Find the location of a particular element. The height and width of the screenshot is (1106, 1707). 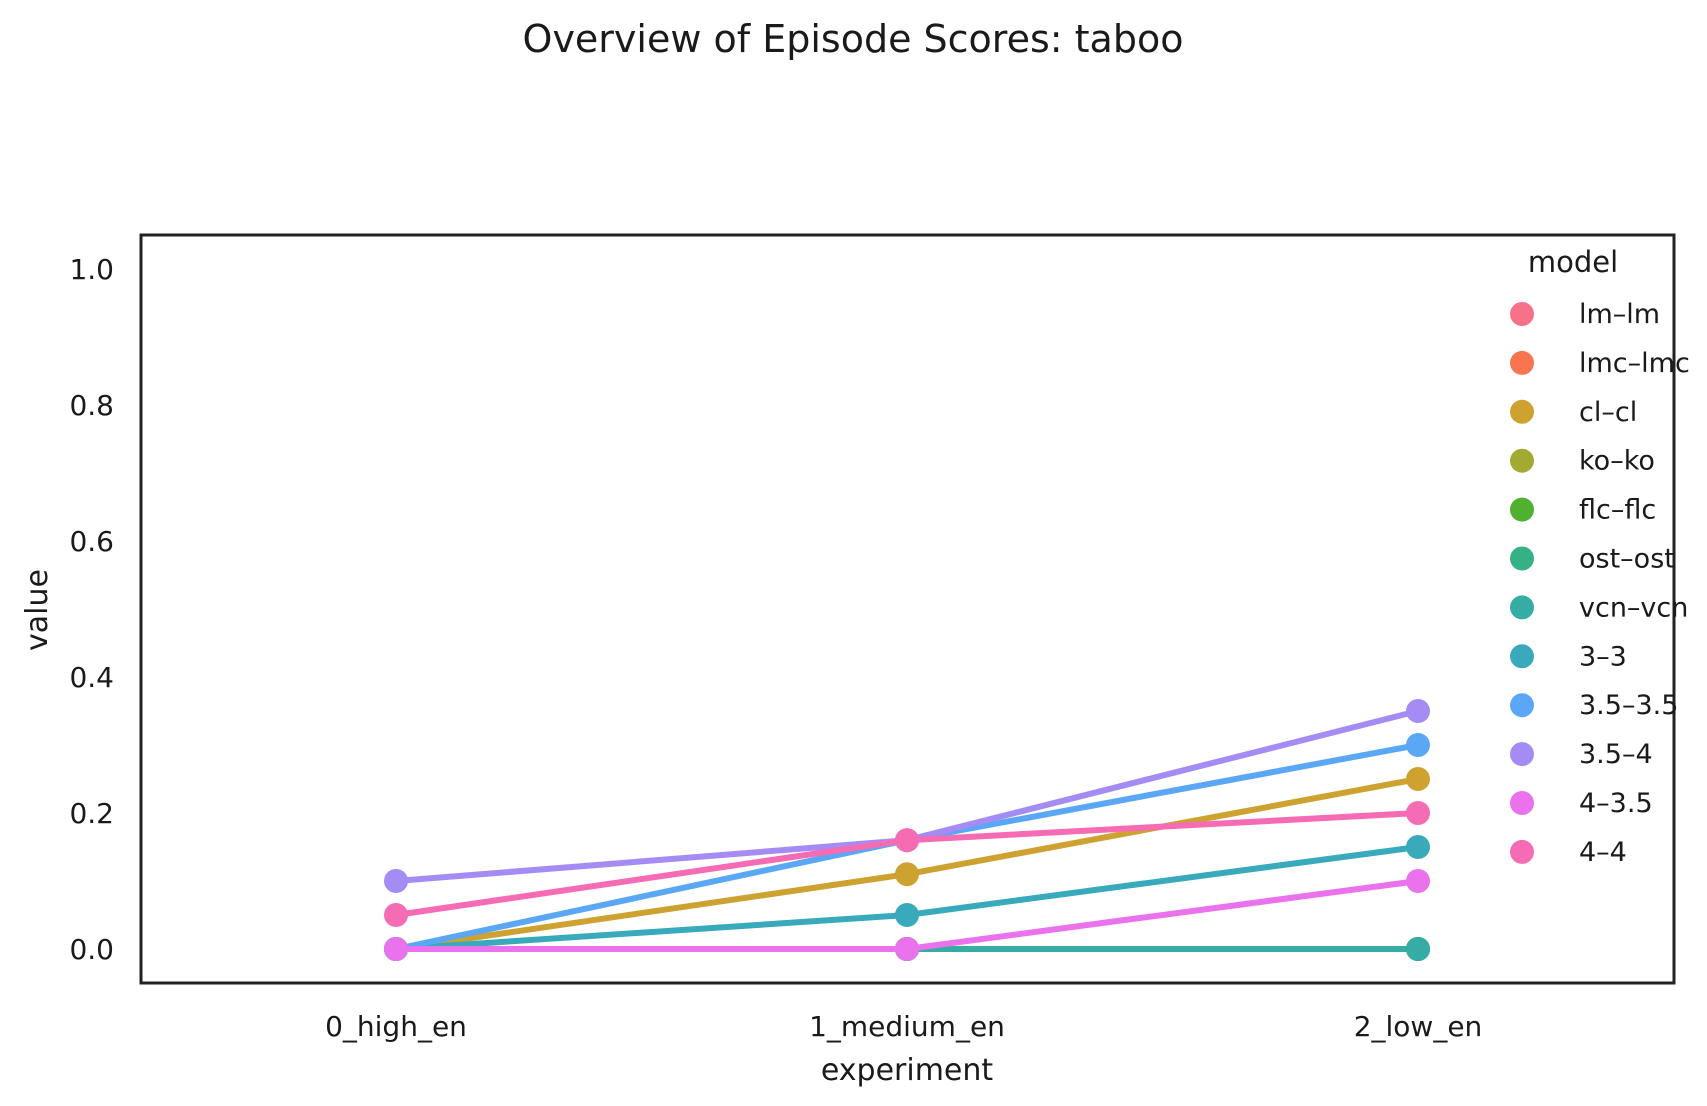

legend-label: 4–3.5 is located at coordinates (1616, 803).